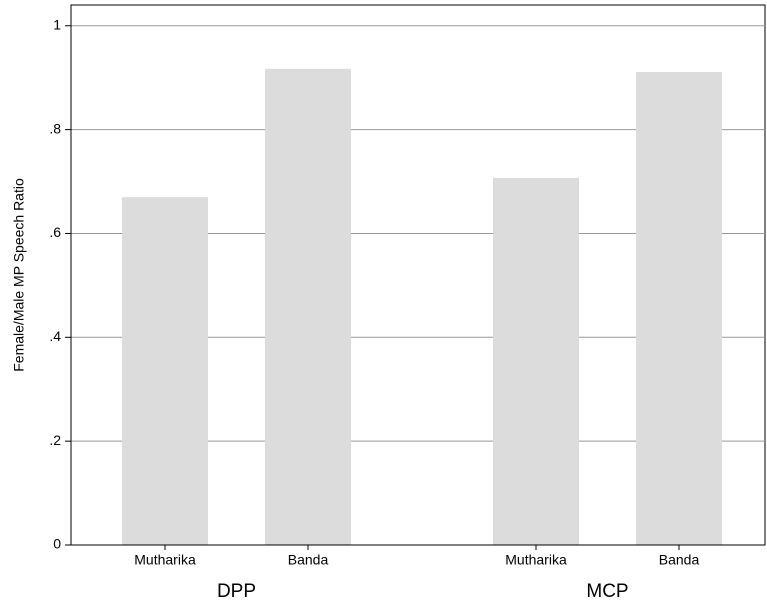  What do you see at coordinates (55, 232) in the screenshot?
I see `y-tick-label: .6` at bounding box center [55, 232].